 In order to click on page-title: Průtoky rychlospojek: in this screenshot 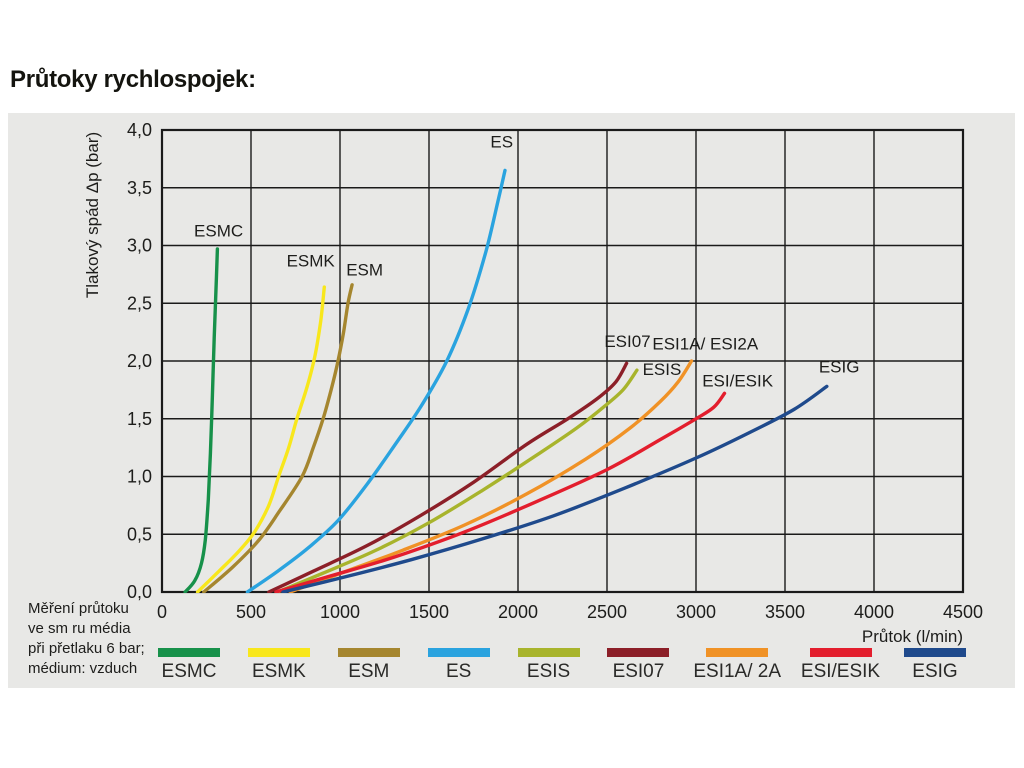, I will do `click(133, 79)`.